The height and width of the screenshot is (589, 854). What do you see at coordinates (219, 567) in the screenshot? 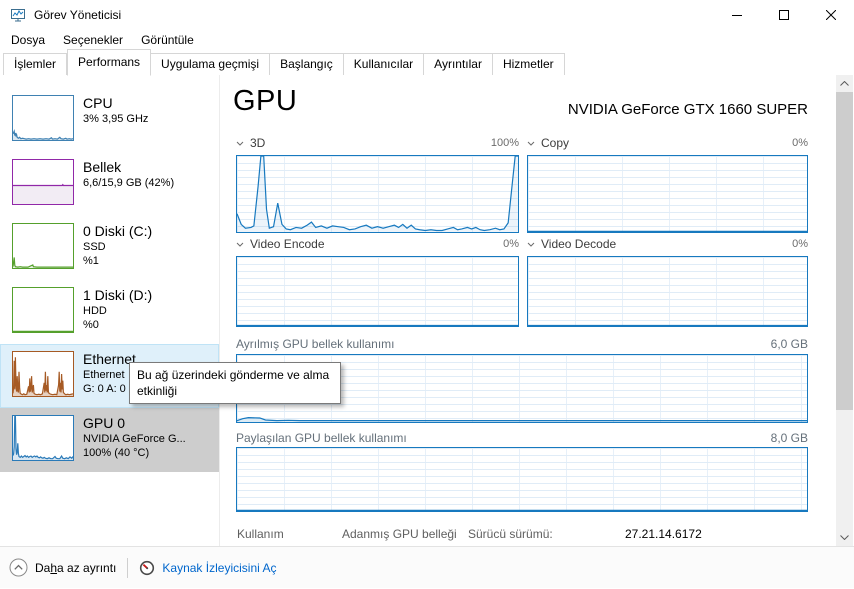
I see `resource-monitor-label: Kaynak İzleyicisini Aç` at bounding box center [219, 567].